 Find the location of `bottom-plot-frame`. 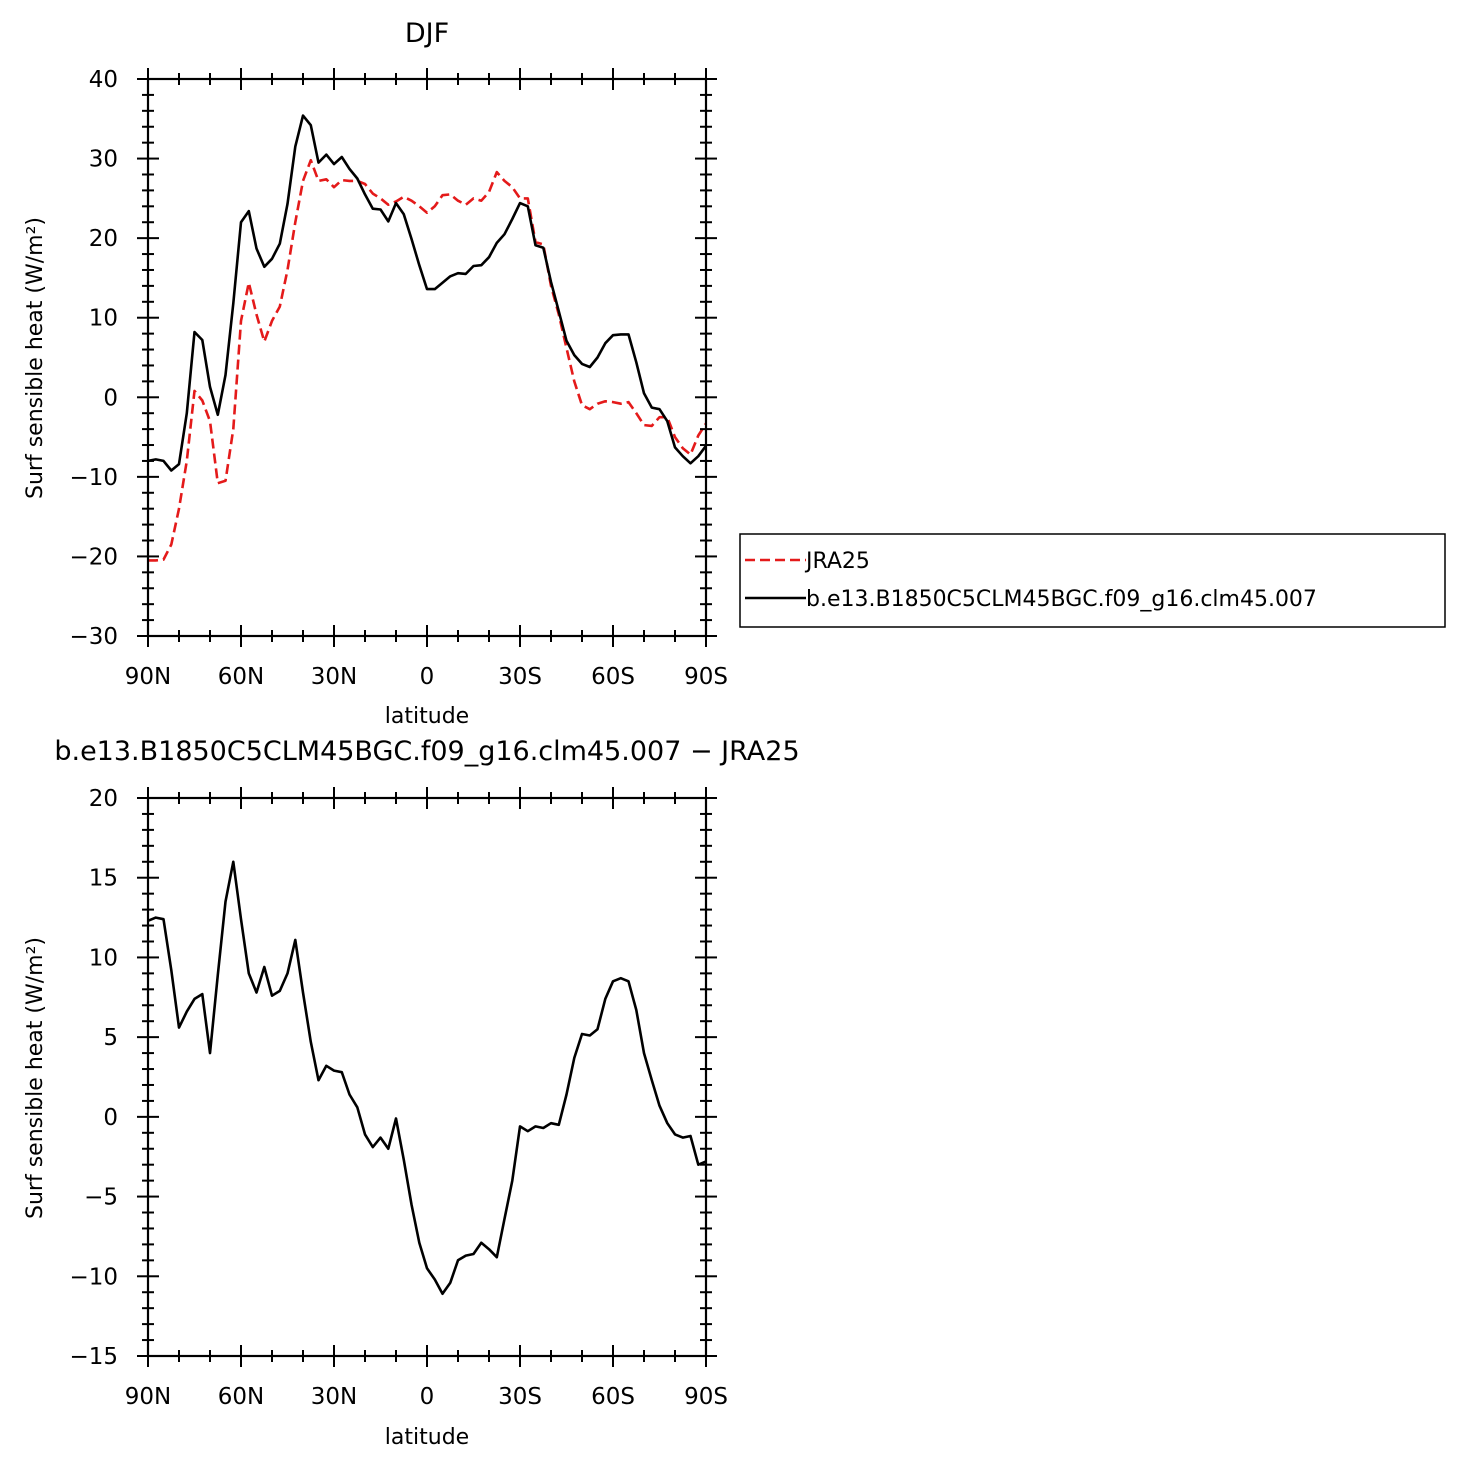

bottom-plot-frame is located at coordinates (427, 1077).